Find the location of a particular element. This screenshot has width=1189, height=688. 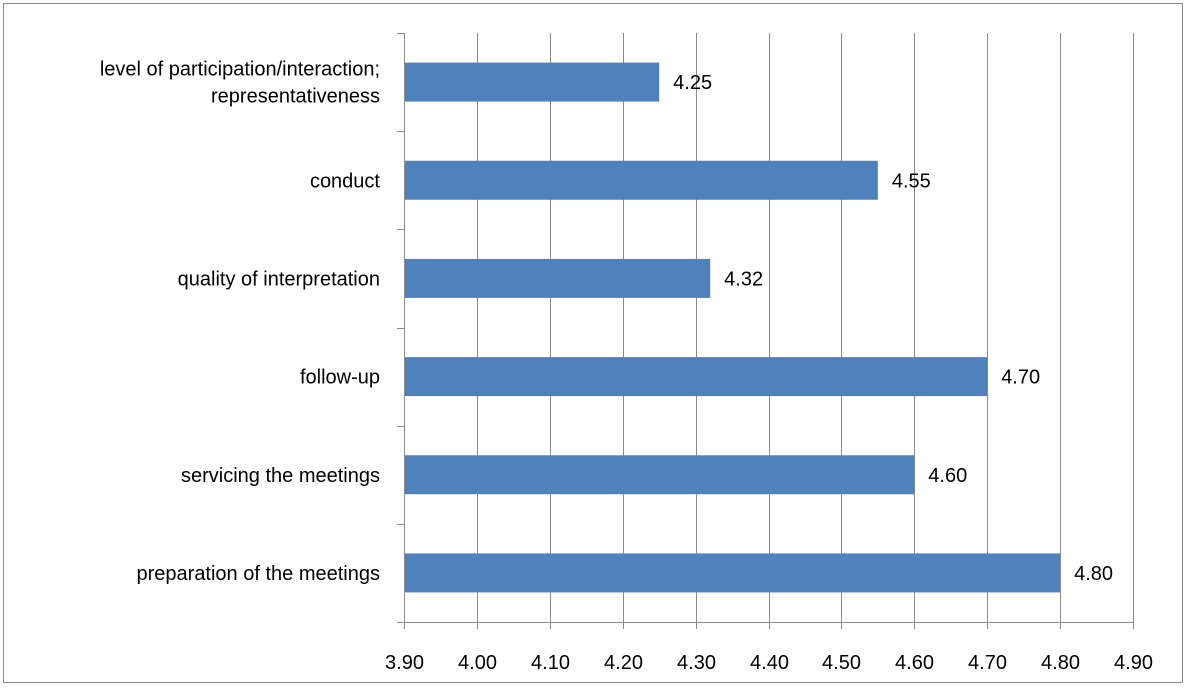

data-label: 4.55 is located at coordinates (911, 181).